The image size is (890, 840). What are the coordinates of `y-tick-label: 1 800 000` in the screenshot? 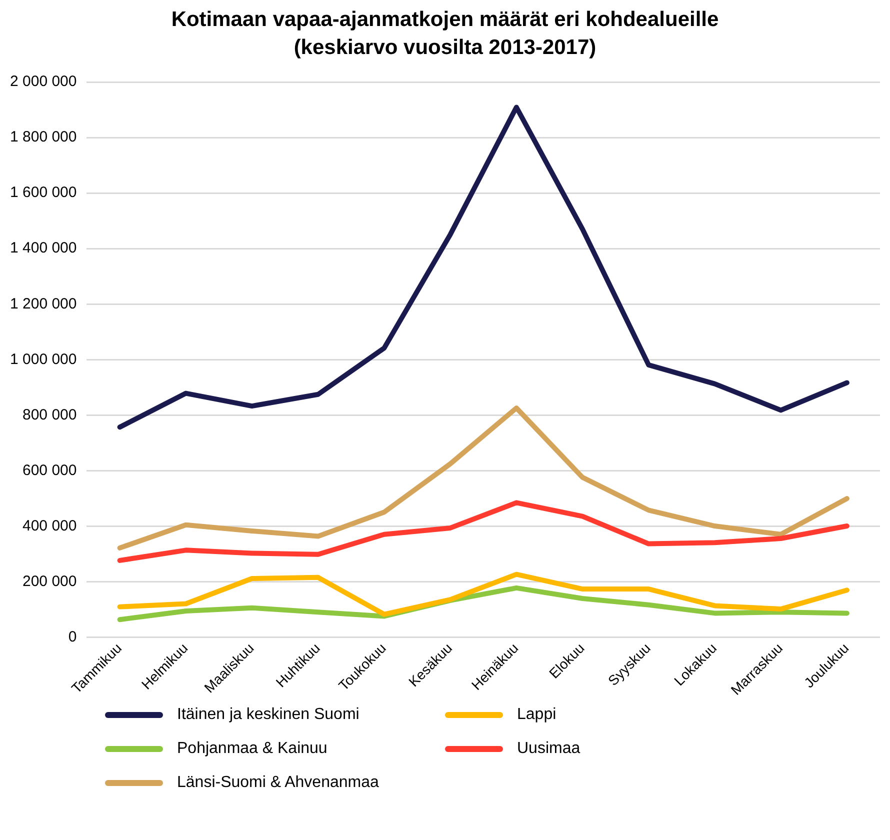 It's located at (43, 137).